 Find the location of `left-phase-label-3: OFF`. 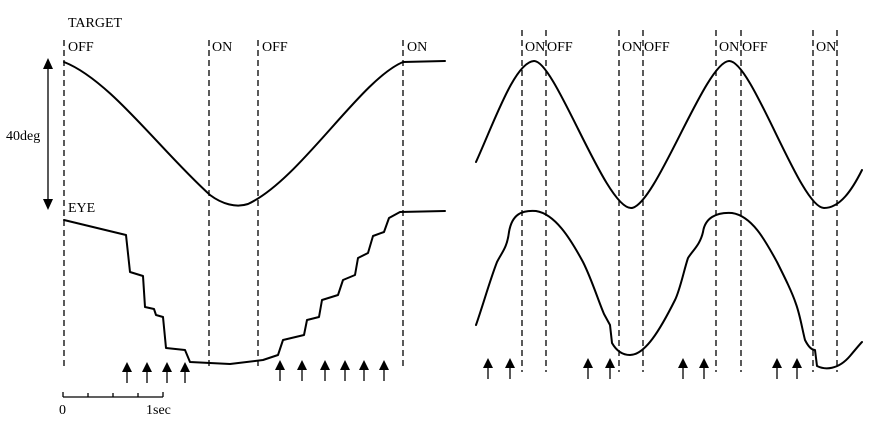

left-phase-label-3: OFF is located at coordinates (275, 47).